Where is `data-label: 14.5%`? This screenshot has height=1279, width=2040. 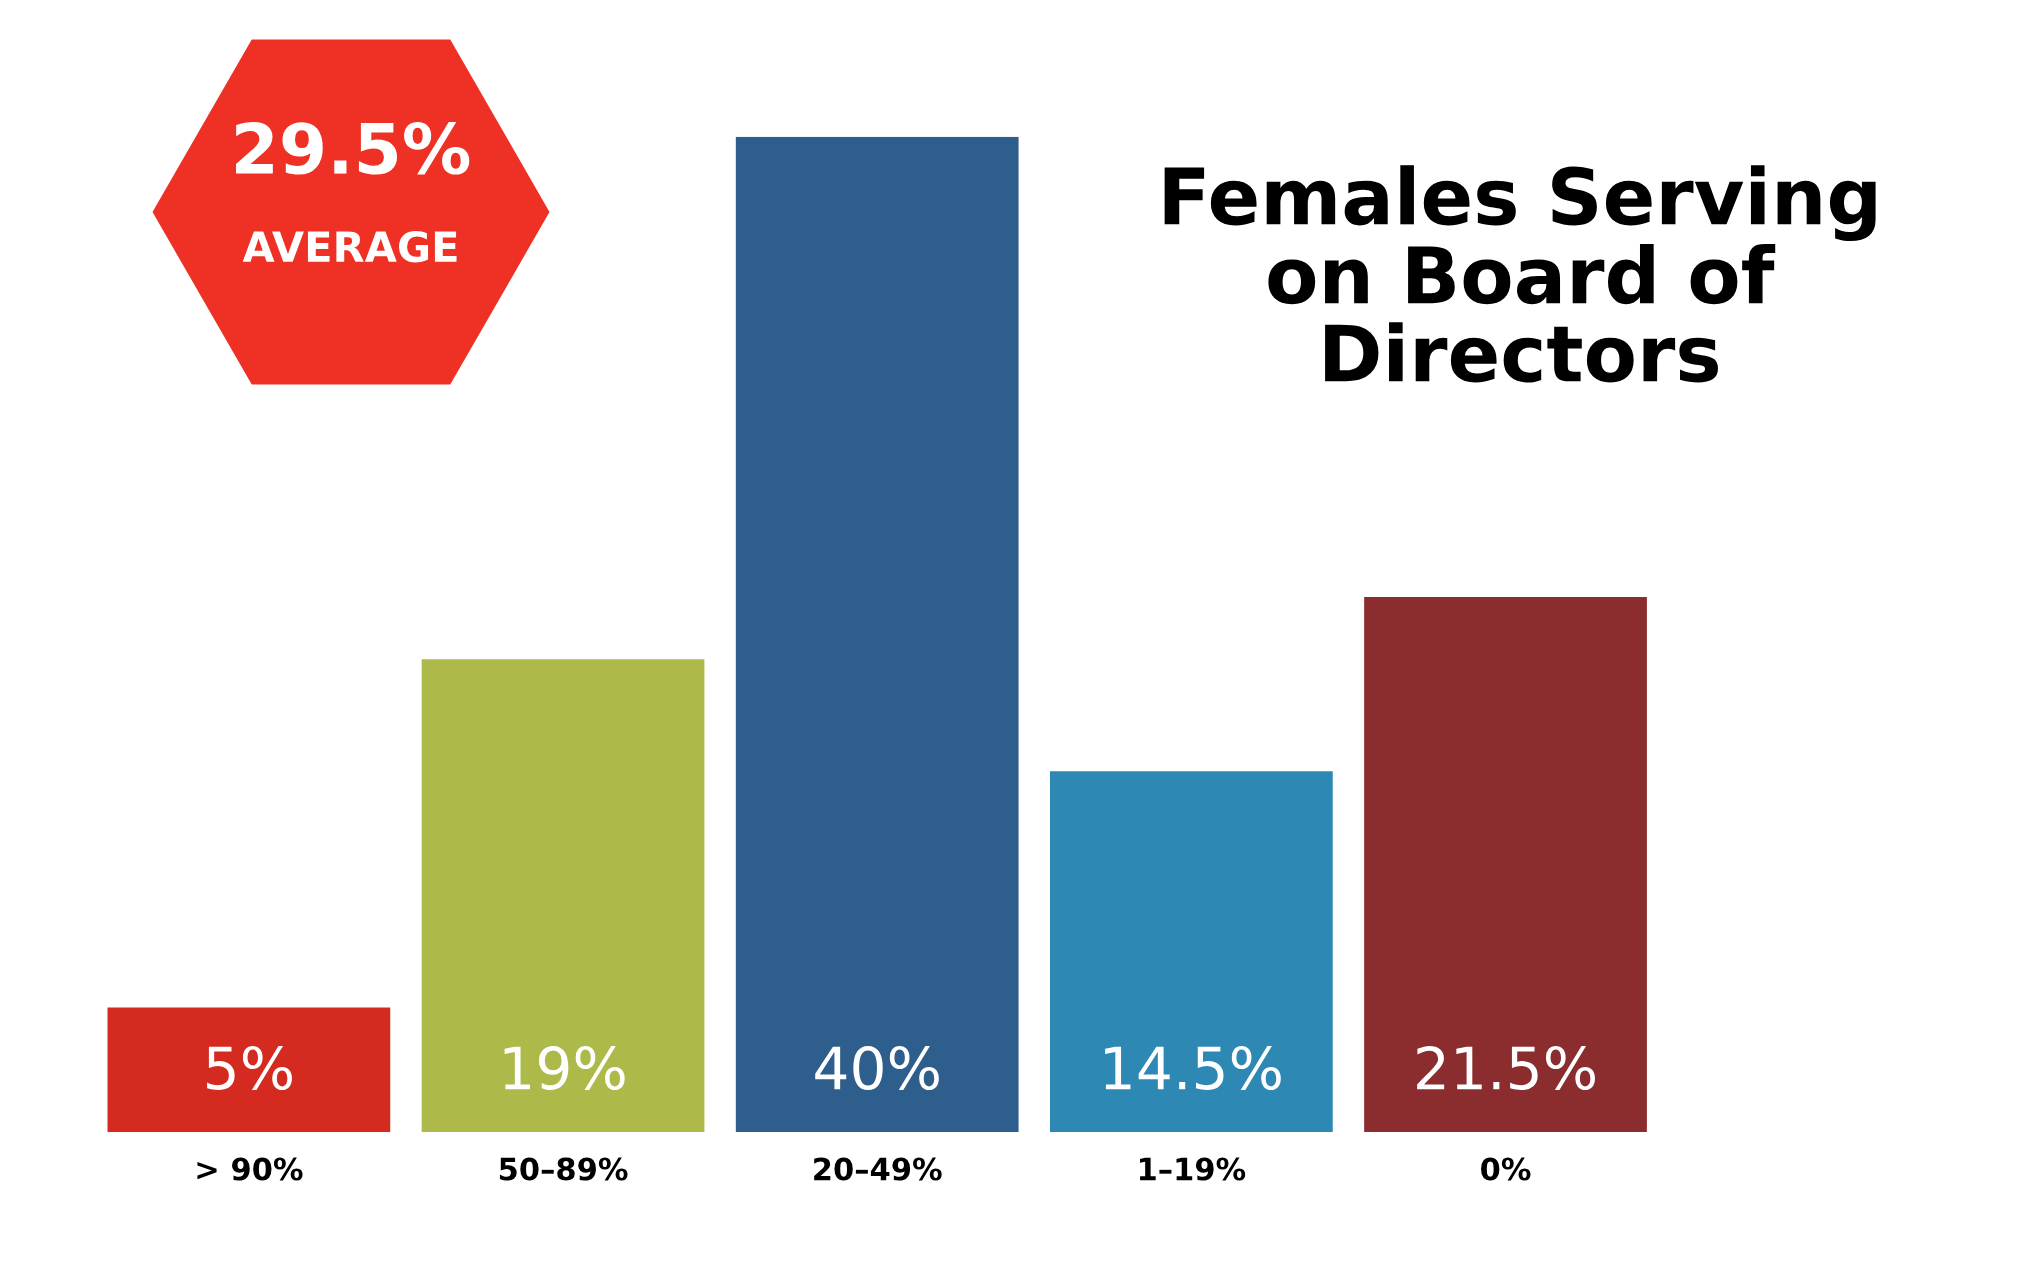
data-label: 14.5% is located at coordinates (1193, 1068).